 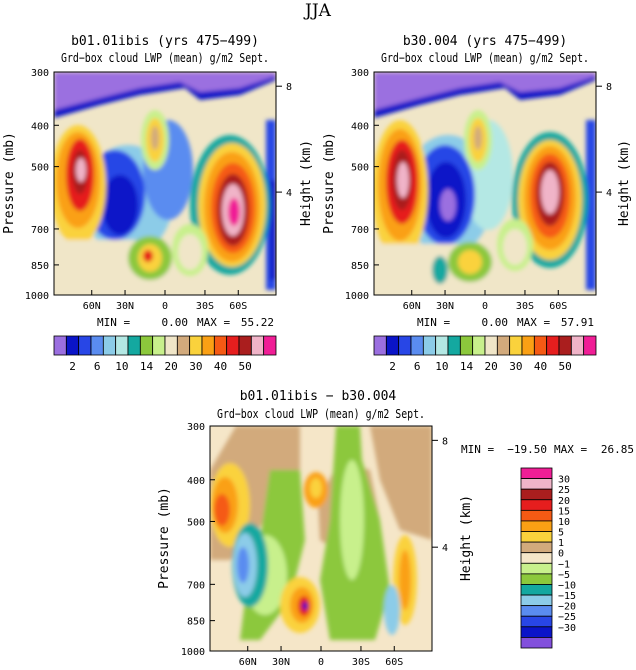 I want to click on panel-b-ytick-label: 500, so click(x=360, y=168).